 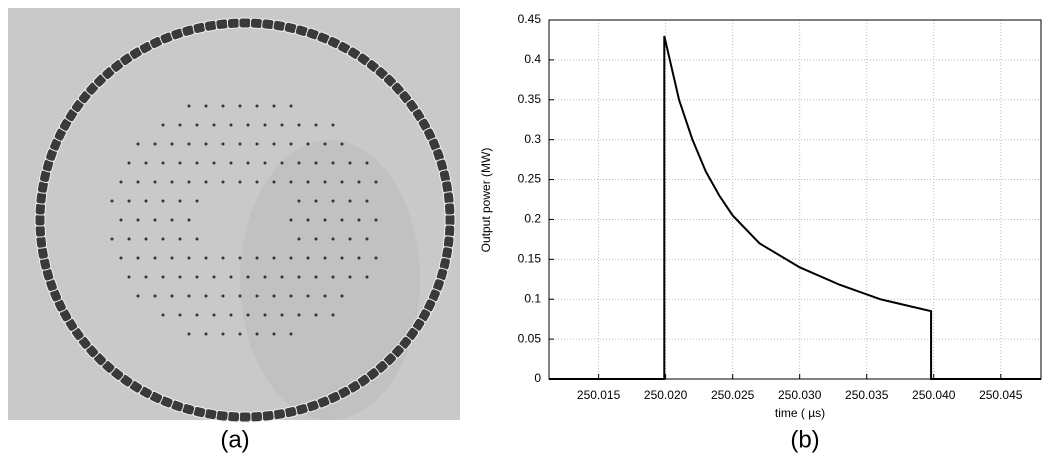 What do you see at coordinates (800, 395) in the screenshot?
I see `x-tick-label: 250.030` at bounding box center [800, 395].